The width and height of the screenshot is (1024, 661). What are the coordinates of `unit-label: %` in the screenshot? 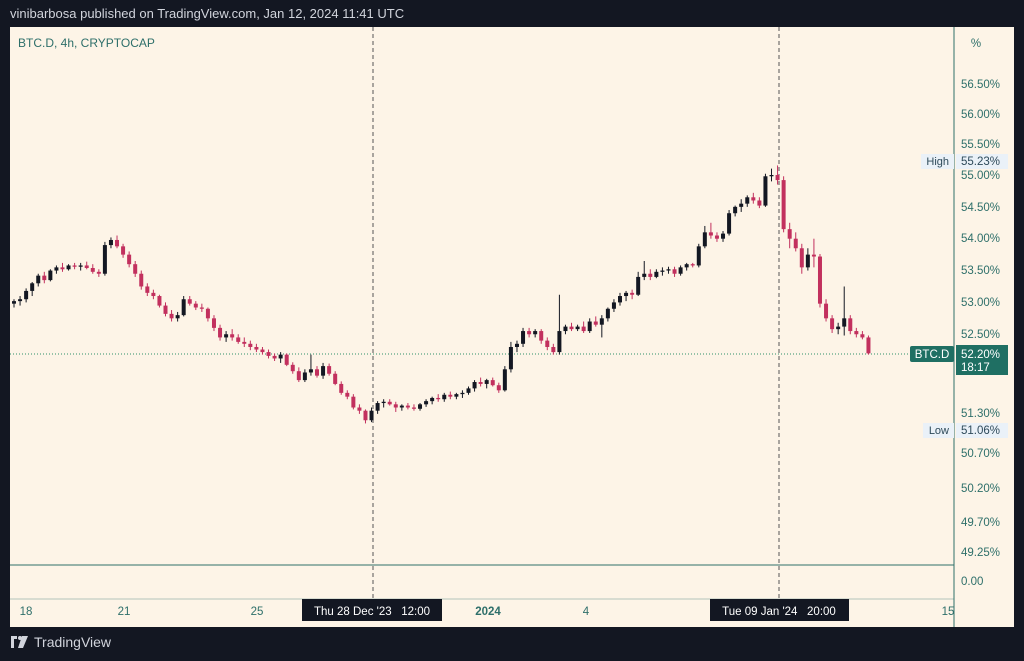 It's located at (976, 44).